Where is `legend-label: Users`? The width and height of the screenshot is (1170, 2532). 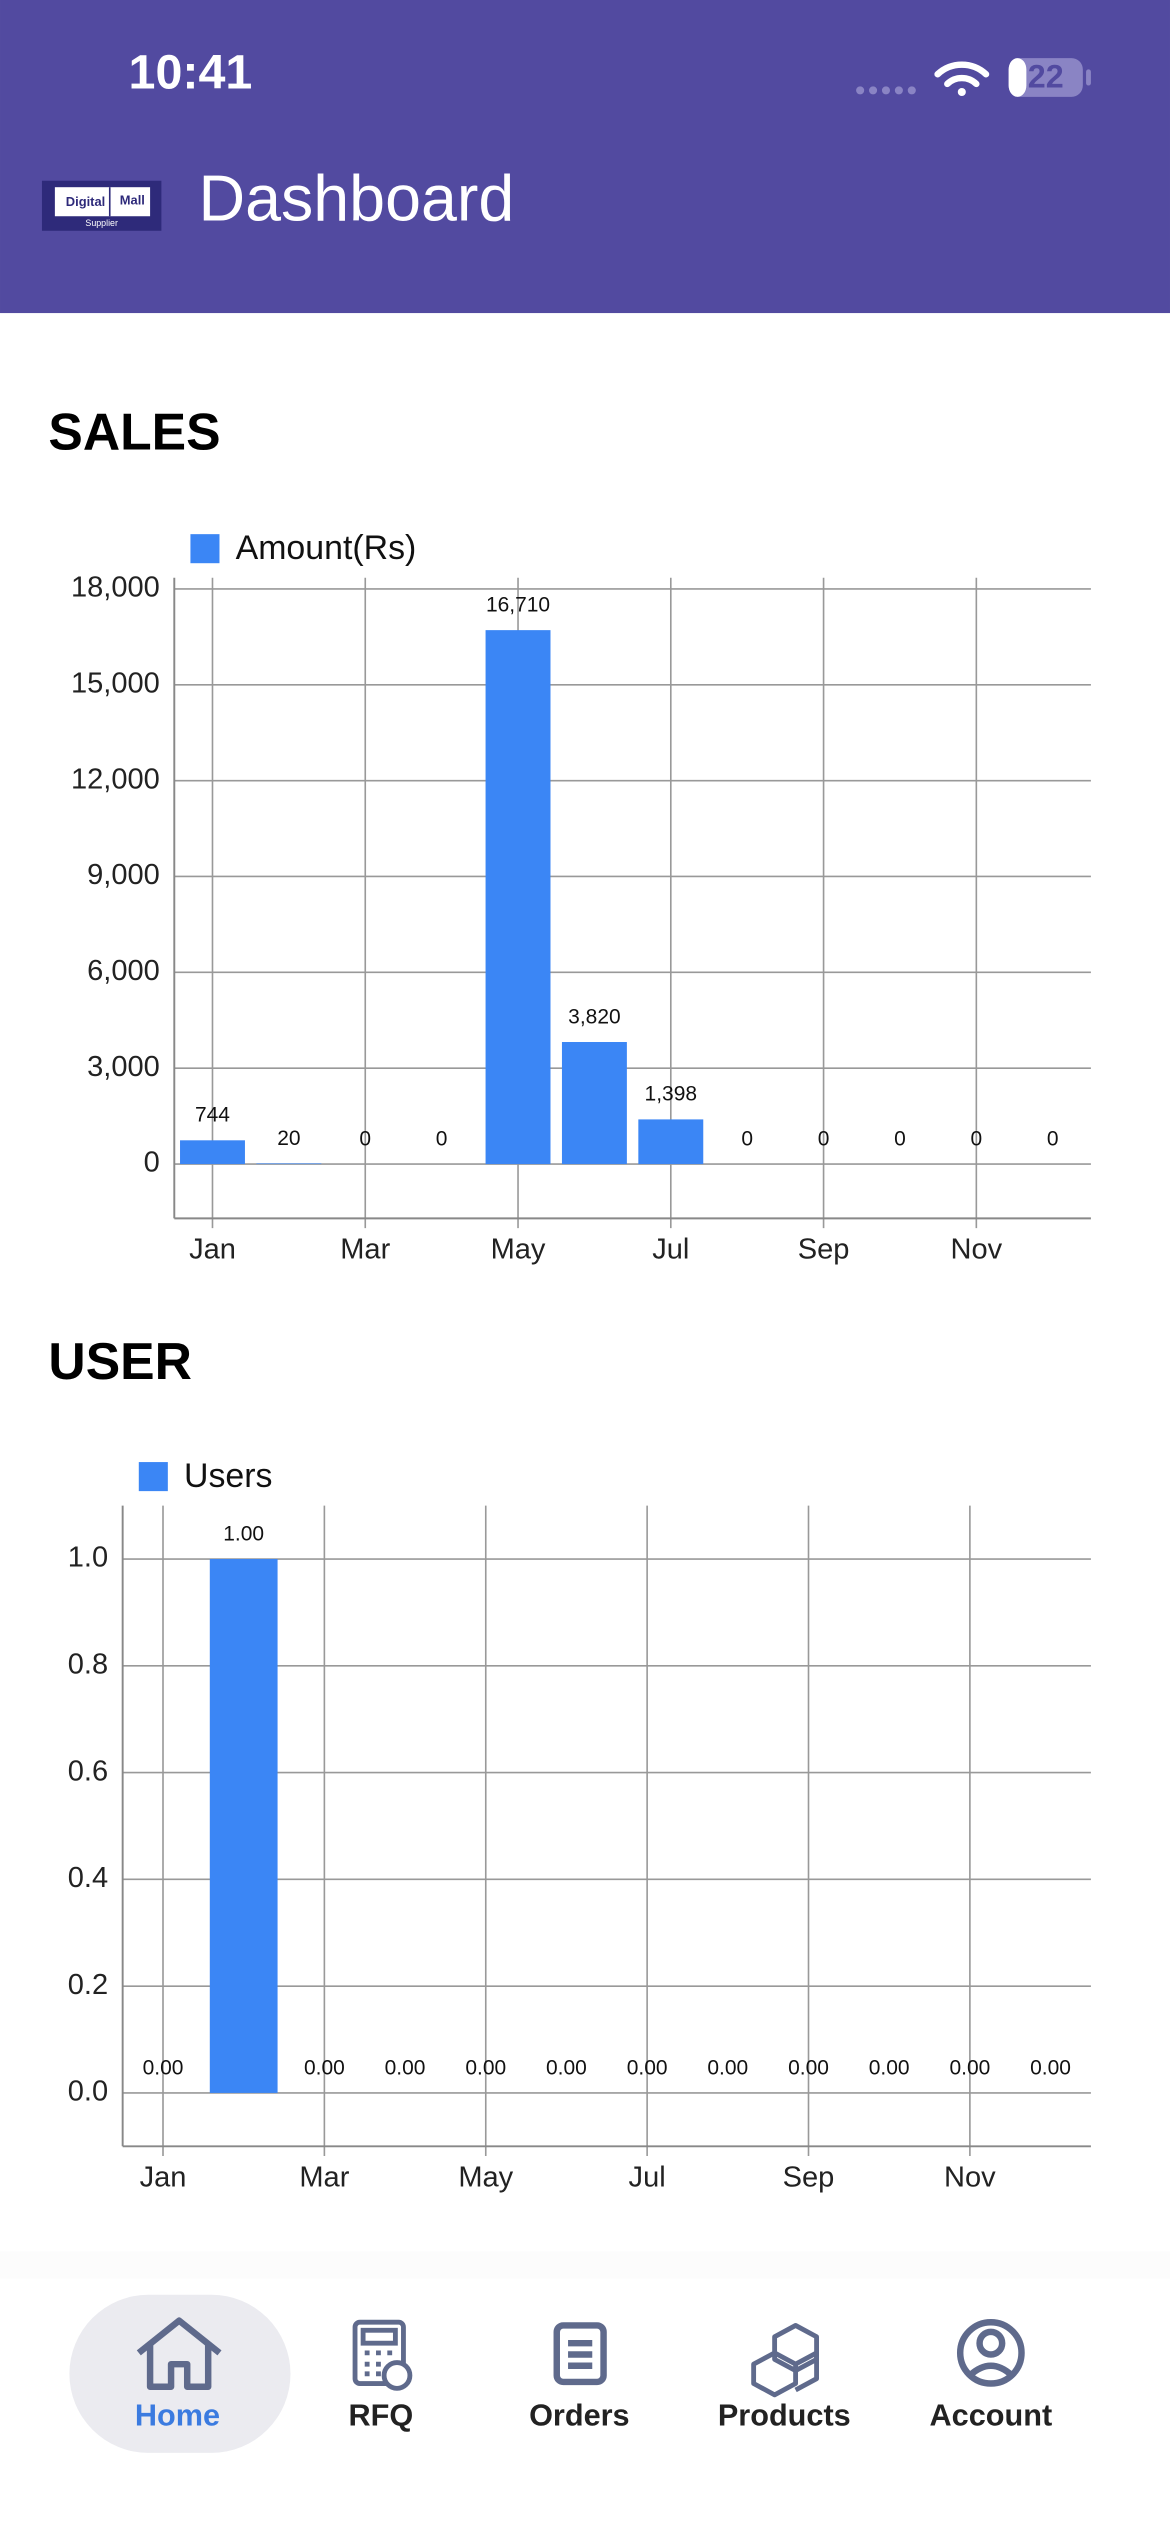 legend-label: Users is located at coordinates (228, 1476).